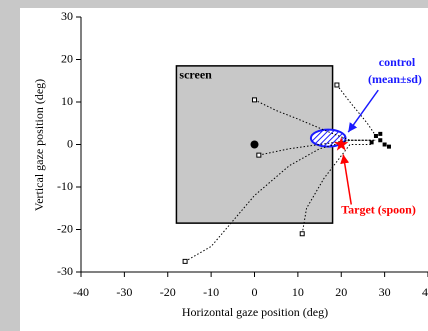 This screenshot has height=331, width=428. Describe the element at coordinates (65, 186) in the screenshot. I see `y-tick-label: -10` at that location.